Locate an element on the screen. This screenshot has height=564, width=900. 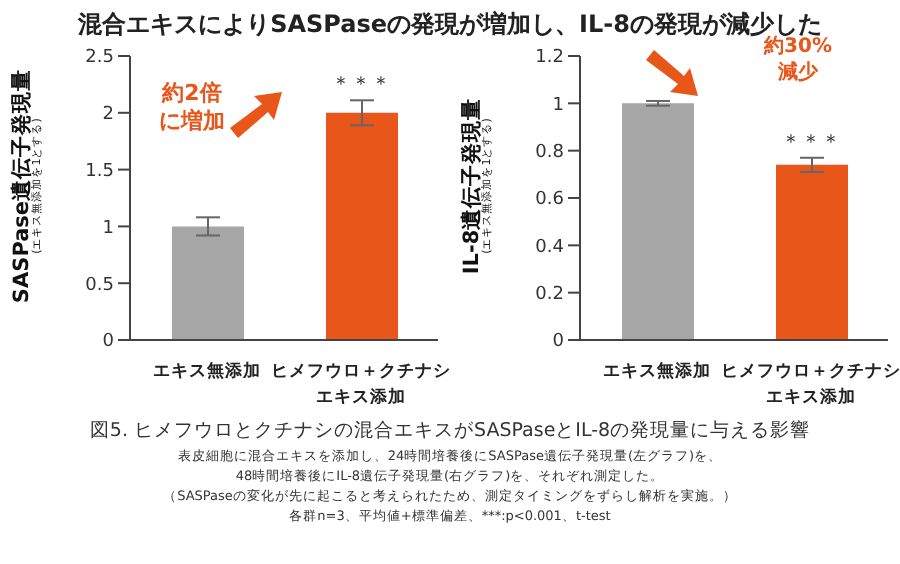
y-tick-label: 0.6 is located at coordinates (550, 200).